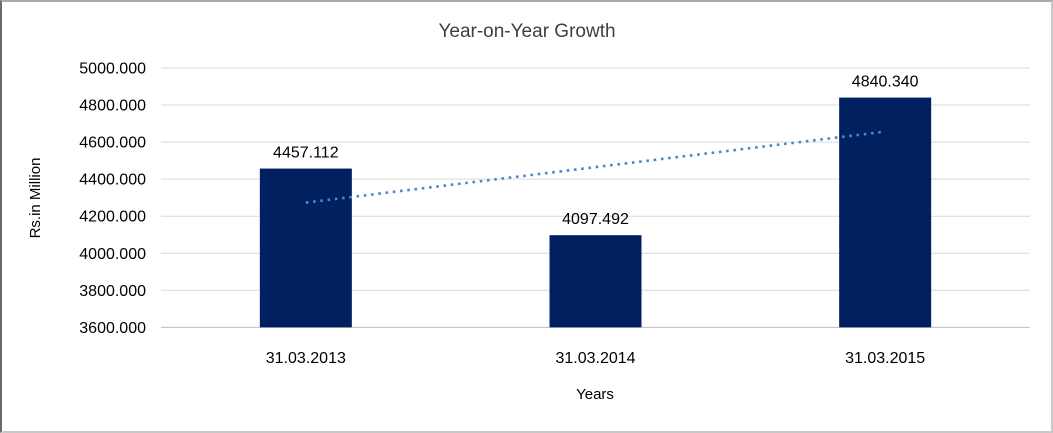  What do you see at coordinates (885, 82) in the screenshot?
I see `bar-data-label: 4840.340` at bounding box center [885, 82].